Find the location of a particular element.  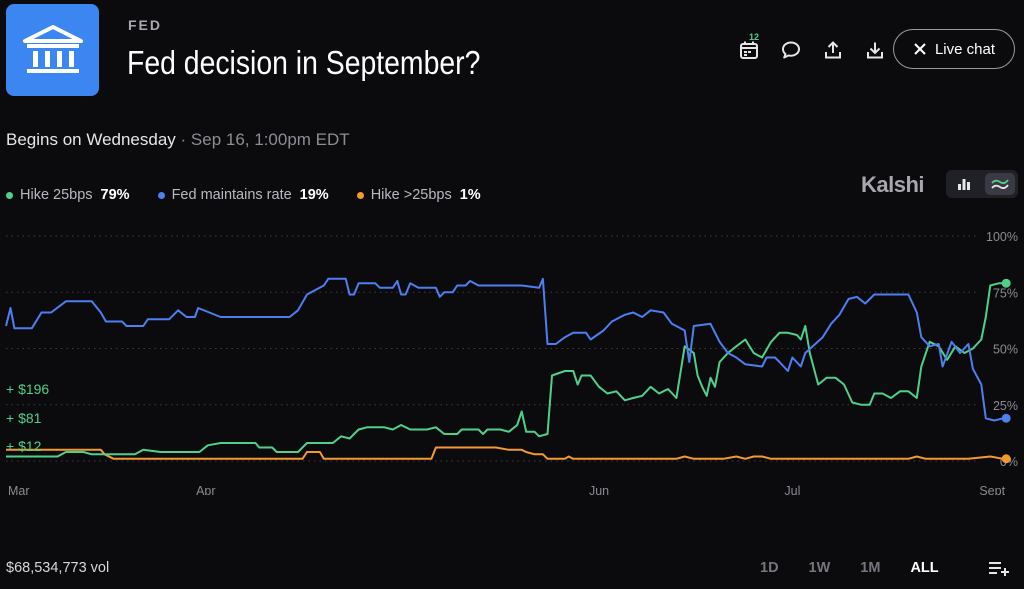

live-chat-button: Live chat is located at coordinates (954, 49).